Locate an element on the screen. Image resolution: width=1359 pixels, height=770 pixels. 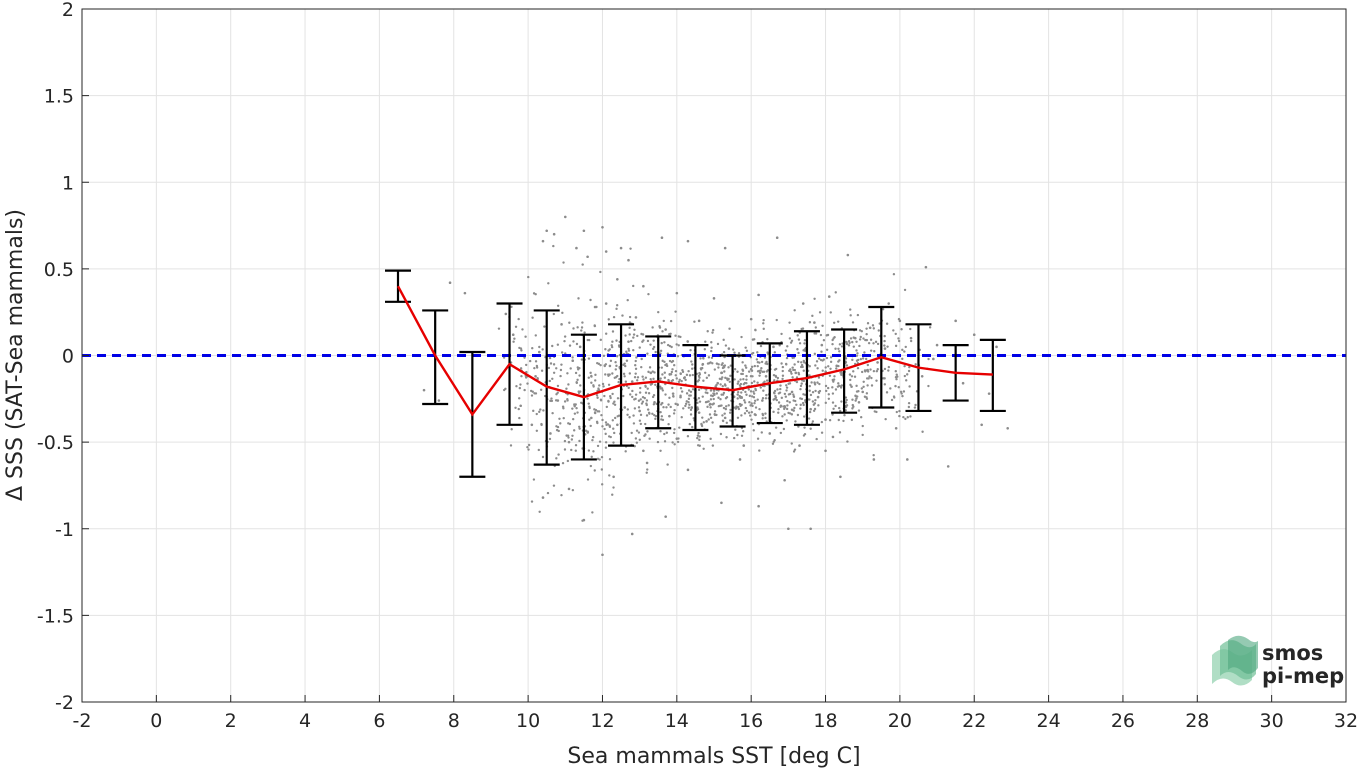
y-tick-label: 0.5 is located at coordinates (59, 270).